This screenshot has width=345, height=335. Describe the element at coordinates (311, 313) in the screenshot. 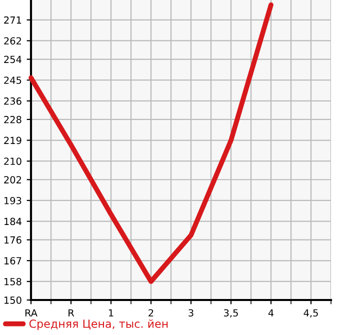

I see `x-tick-label: 4,5` at that location.